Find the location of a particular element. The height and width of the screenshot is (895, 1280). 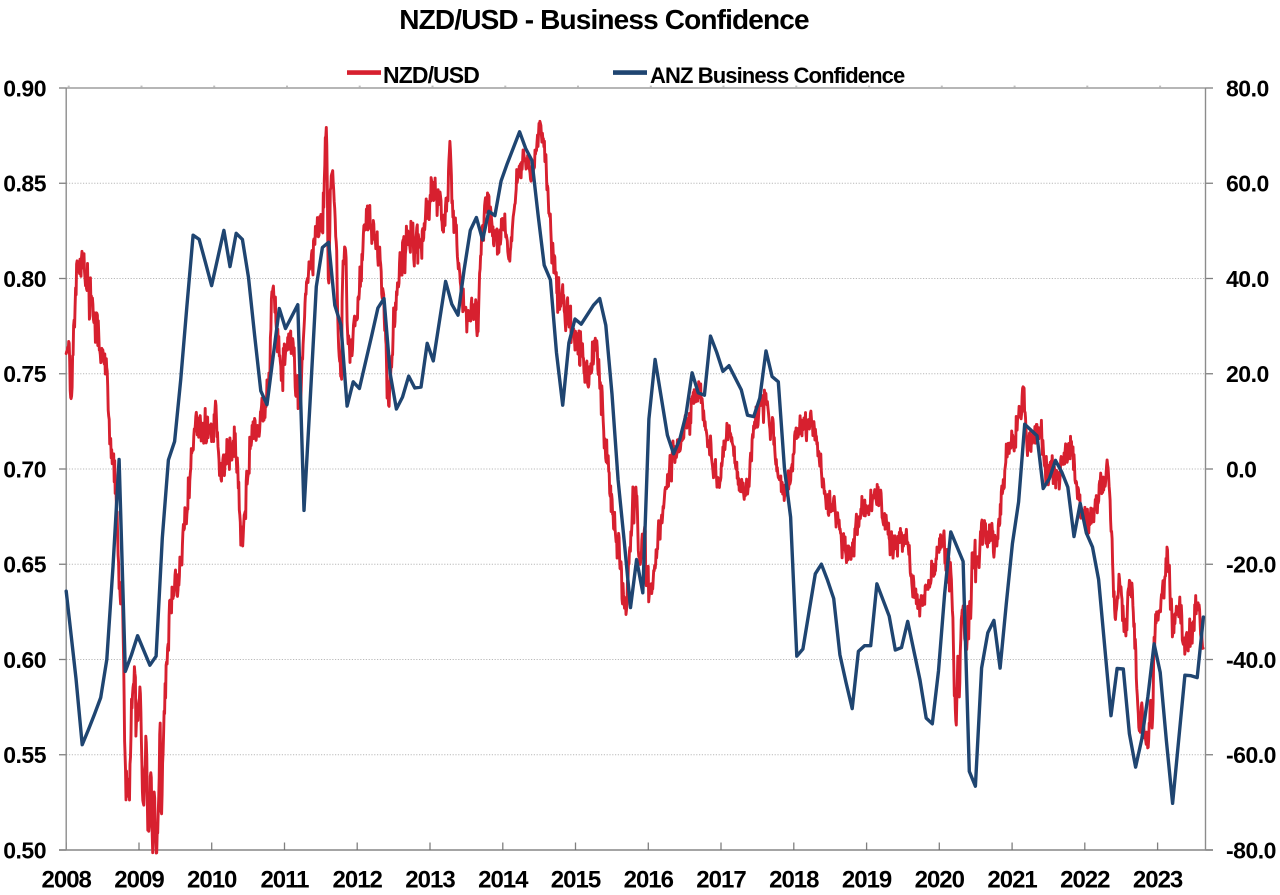

svg-text: 2012 is located at coordinates (358, 880).